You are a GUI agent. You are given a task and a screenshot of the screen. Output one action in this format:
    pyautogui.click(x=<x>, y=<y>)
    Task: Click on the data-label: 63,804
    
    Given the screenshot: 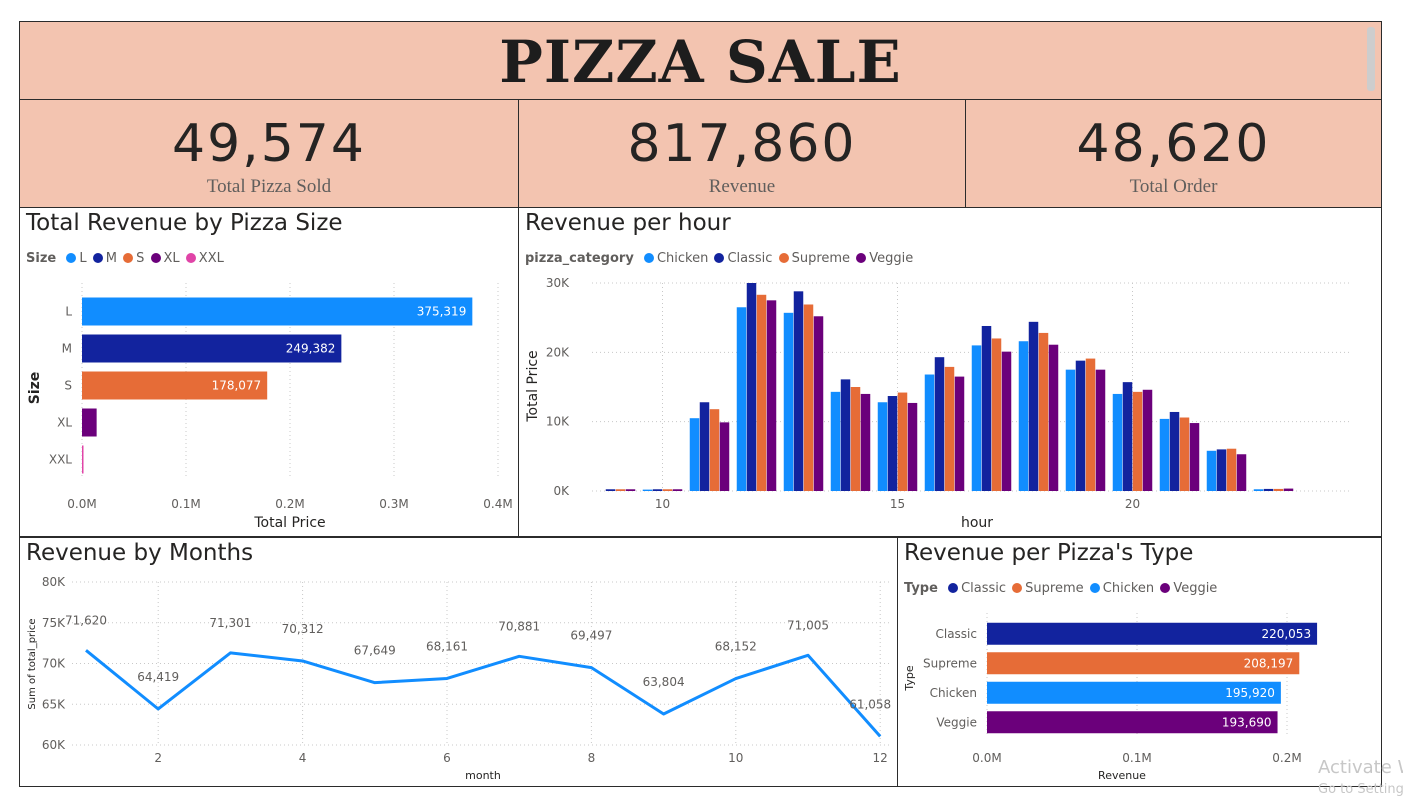 What is the action you would take?
    pyautogui.click(x=664, y=682)
    